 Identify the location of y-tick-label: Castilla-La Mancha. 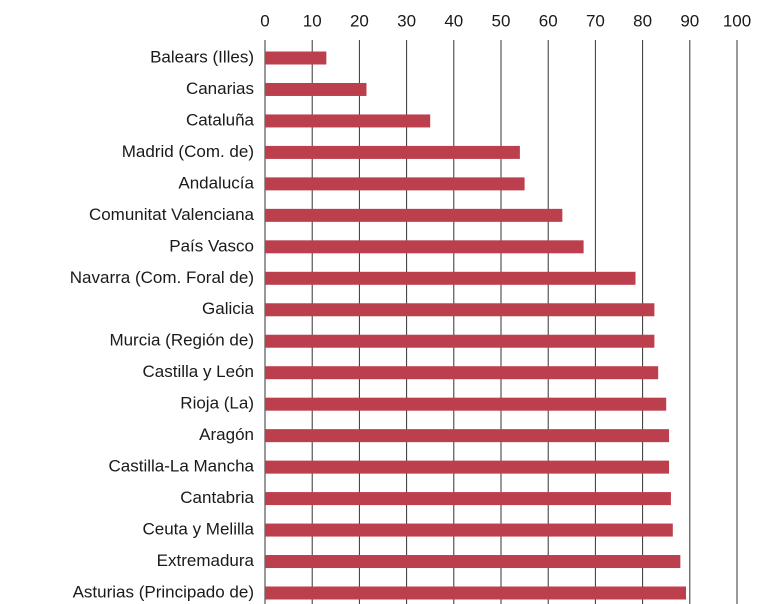
(181, 466).